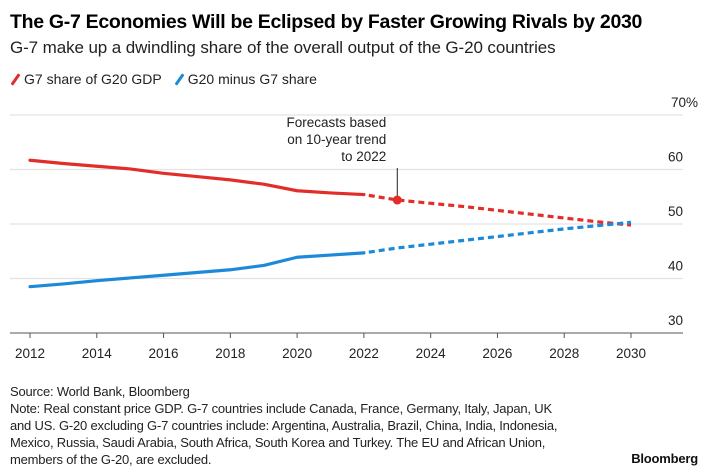  Describe the element at coordinates (564, 353) in the screenshot. I see `x-tick-label: 2028` at that location.